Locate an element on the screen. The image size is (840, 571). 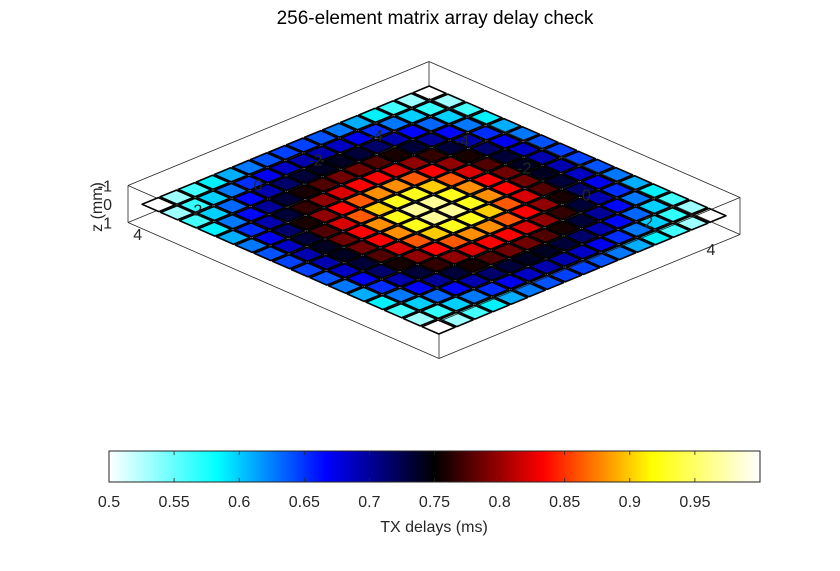
y-tick-label: 4 is located at coordinates (137, 235).